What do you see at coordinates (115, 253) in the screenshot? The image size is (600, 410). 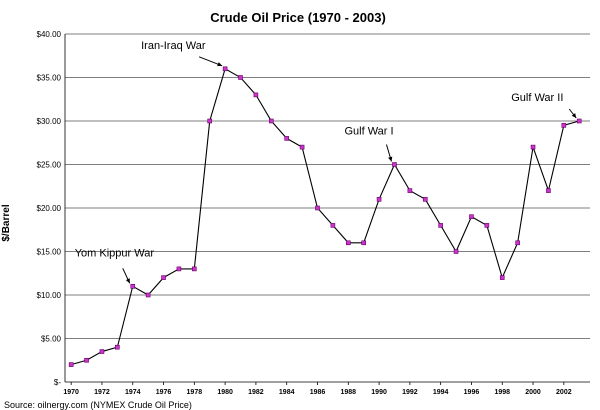 I see `annotation-label: Yom Kippur War` at bounding box center [115, 253].